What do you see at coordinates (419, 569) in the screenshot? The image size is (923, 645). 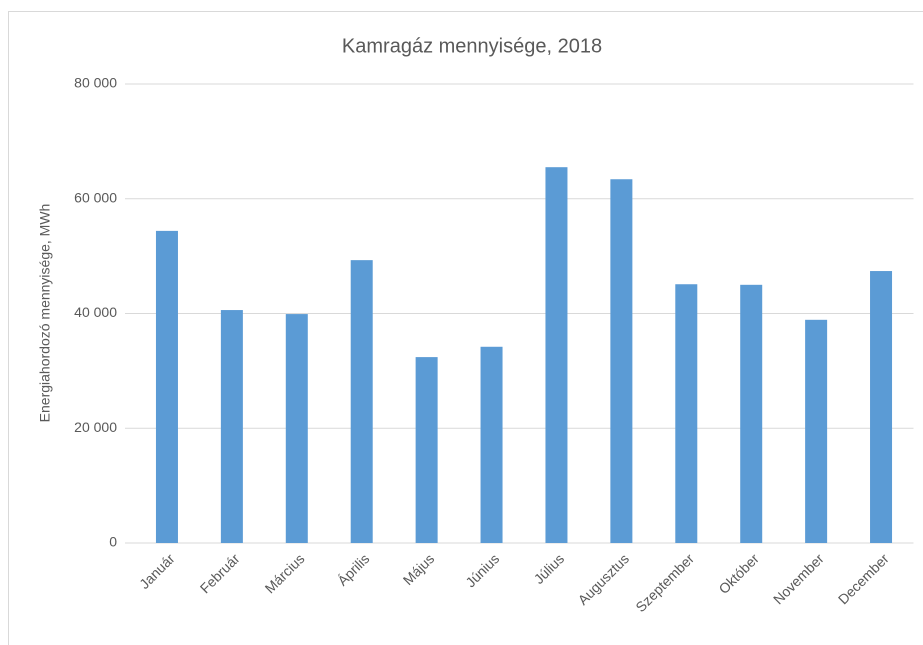 I see `x-tick-label: Május` at bounding box center [419, 569].